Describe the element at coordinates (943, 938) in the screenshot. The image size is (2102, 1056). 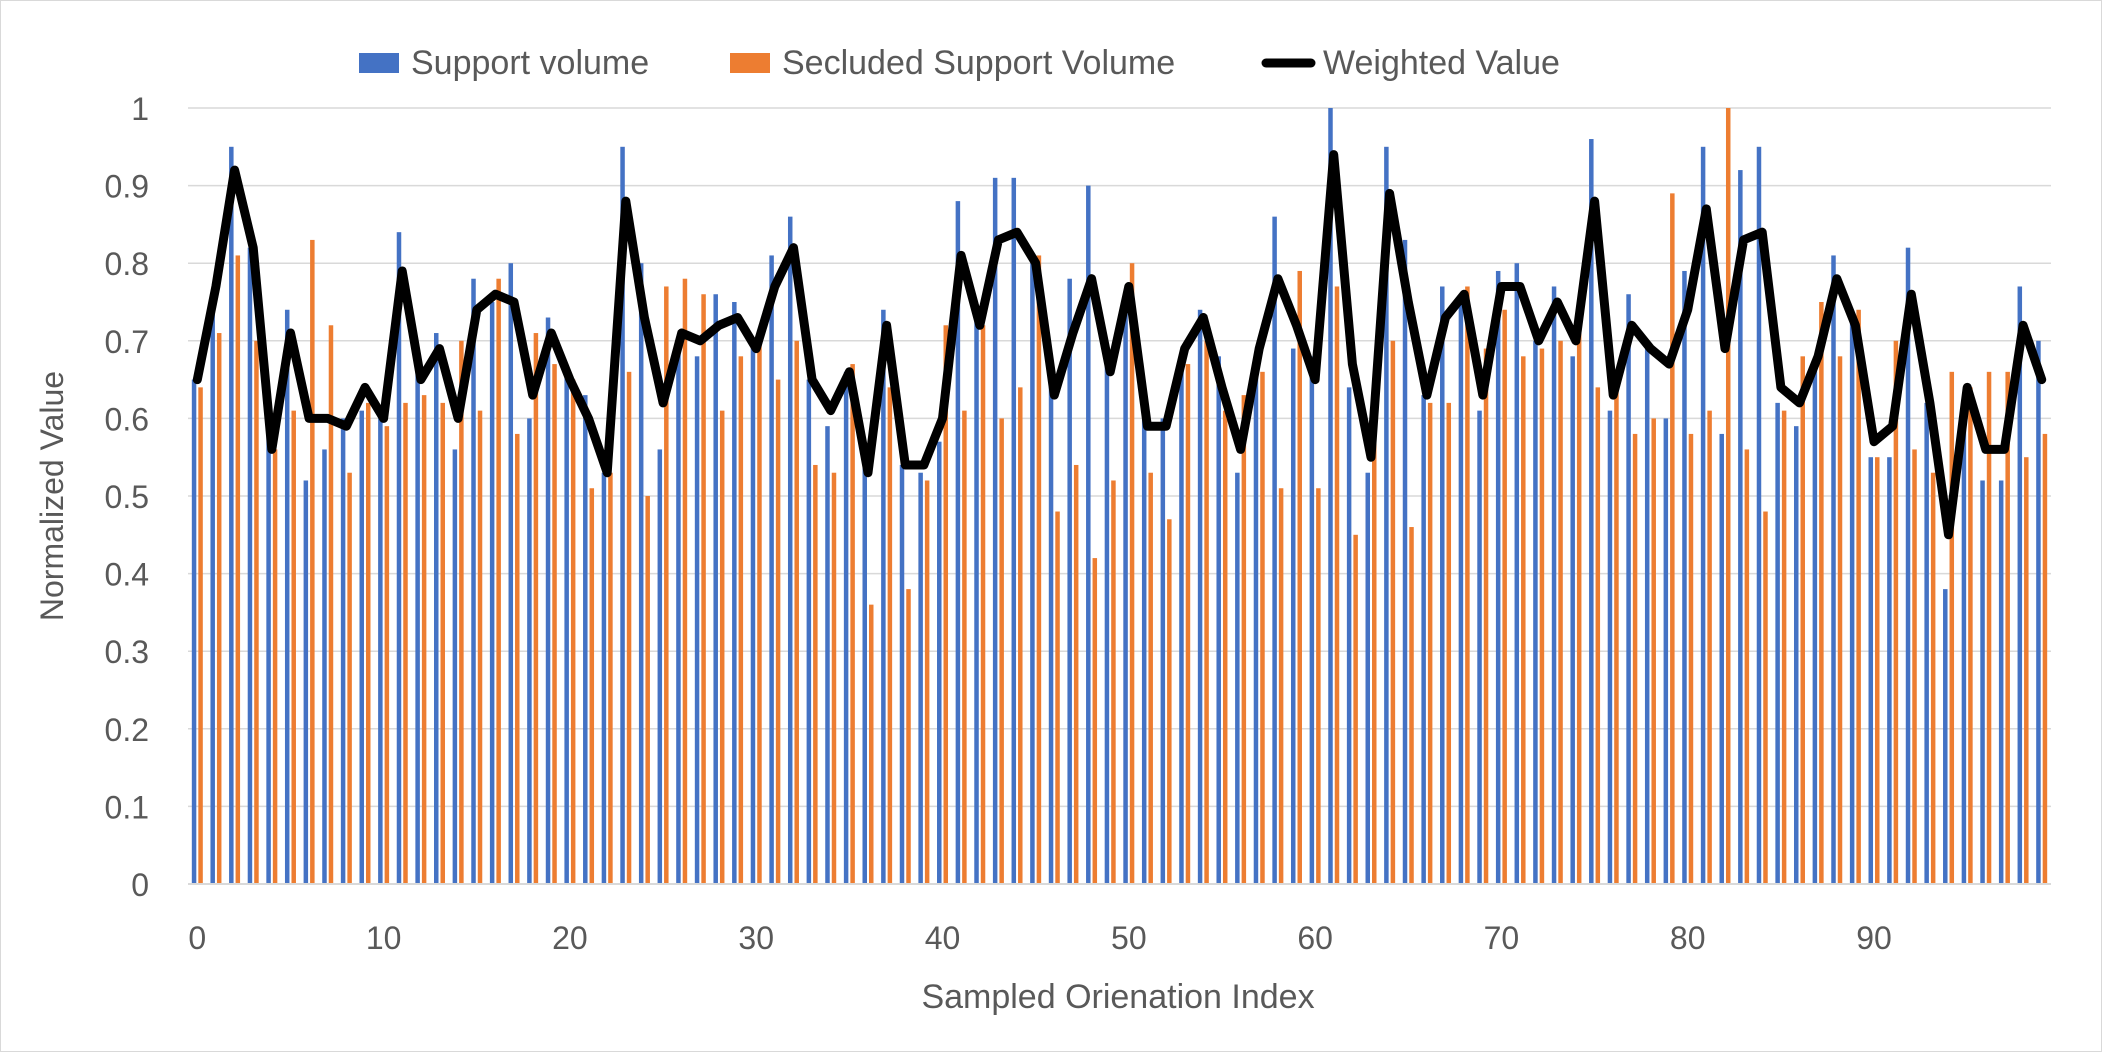
I see `x-tick-label: 40` at that location.